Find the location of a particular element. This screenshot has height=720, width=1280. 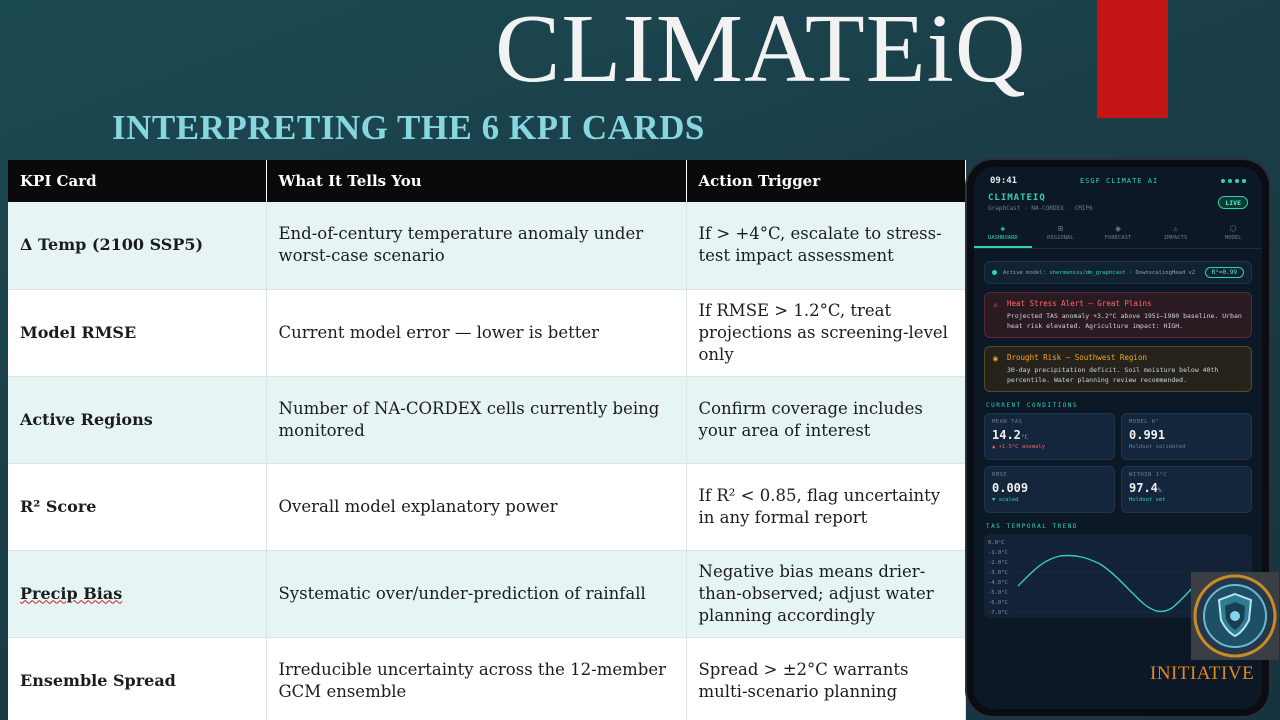

meaning-cell: Overall model explanatory power is located at coordinates (476, 507).